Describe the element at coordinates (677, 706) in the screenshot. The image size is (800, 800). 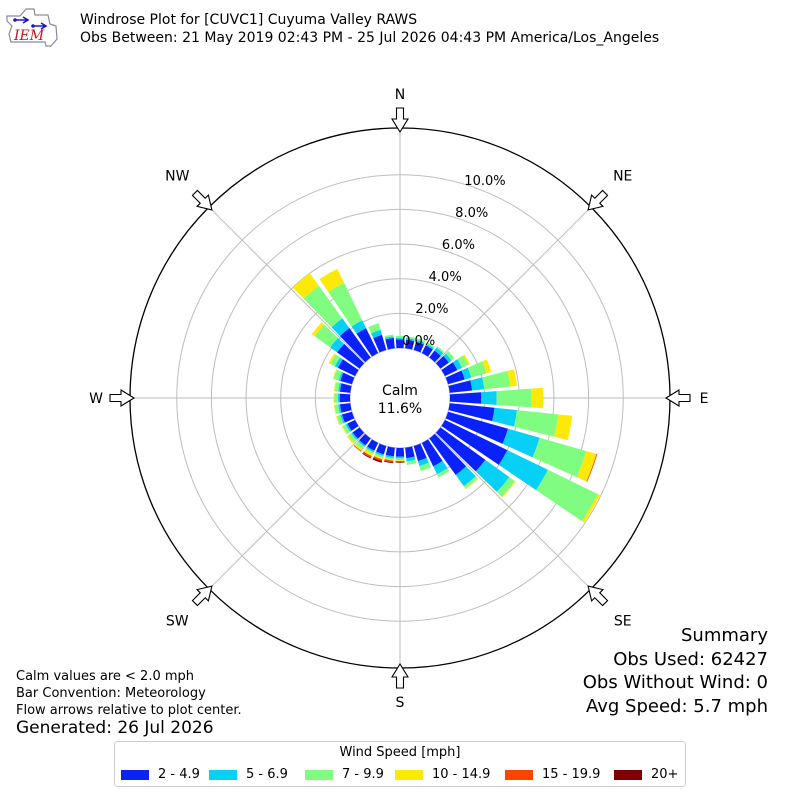
I see `avg-speed: Avg Speed: 5.7 mph` at that location.